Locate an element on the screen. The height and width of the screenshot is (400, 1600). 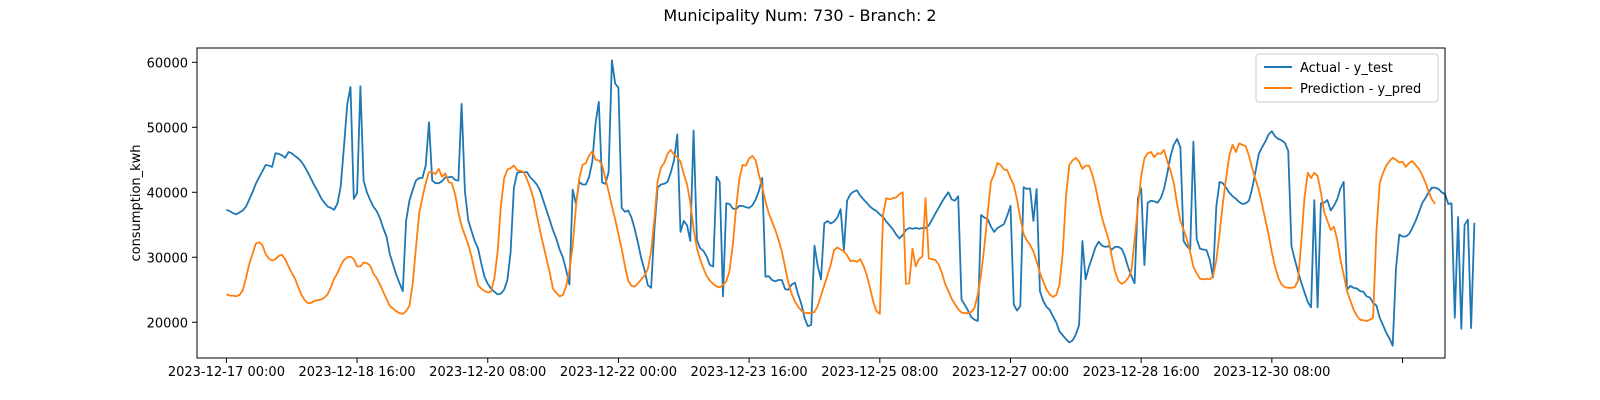
x-tick-label: 2023-12-27 00:00 is located at coordinates (1010, 372).